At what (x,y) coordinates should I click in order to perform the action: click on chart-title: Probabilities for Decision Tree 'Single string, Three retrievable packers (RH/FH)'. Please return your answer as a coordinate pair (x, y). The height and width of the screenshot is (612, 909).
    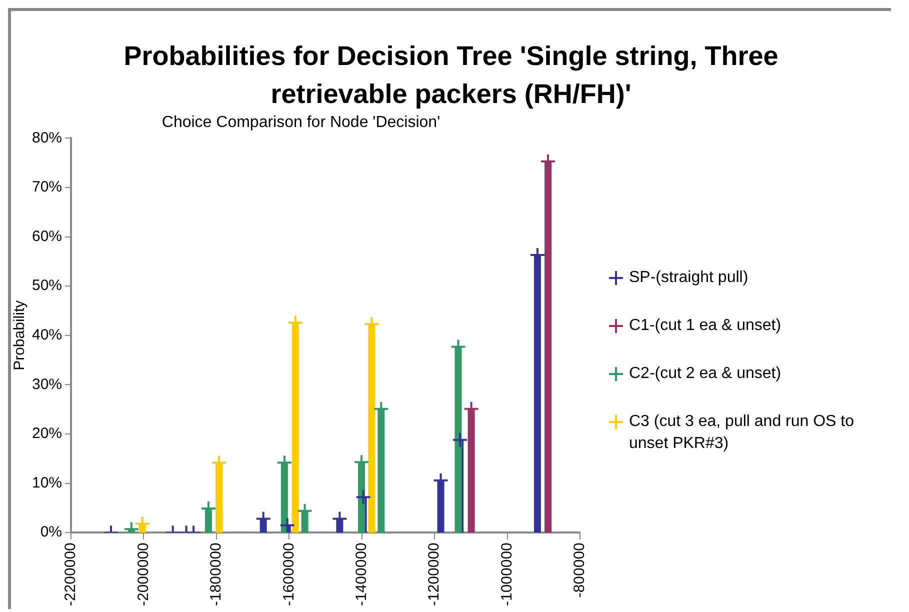
    Looking at the image, I should click on (451, 75).